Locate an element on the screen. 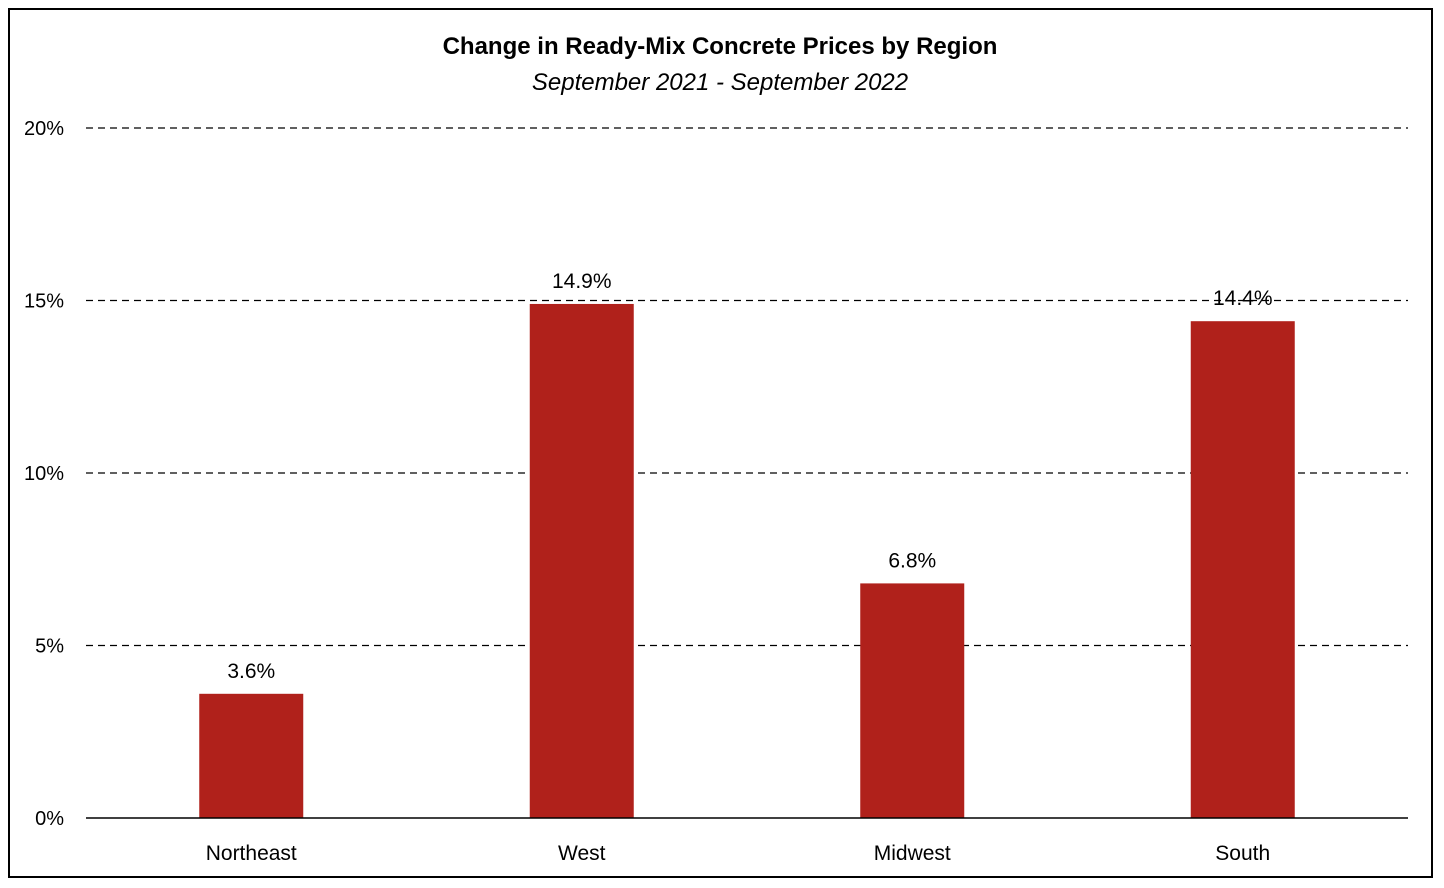  y-tick-label: 20% is located at coordinates (44, 129).